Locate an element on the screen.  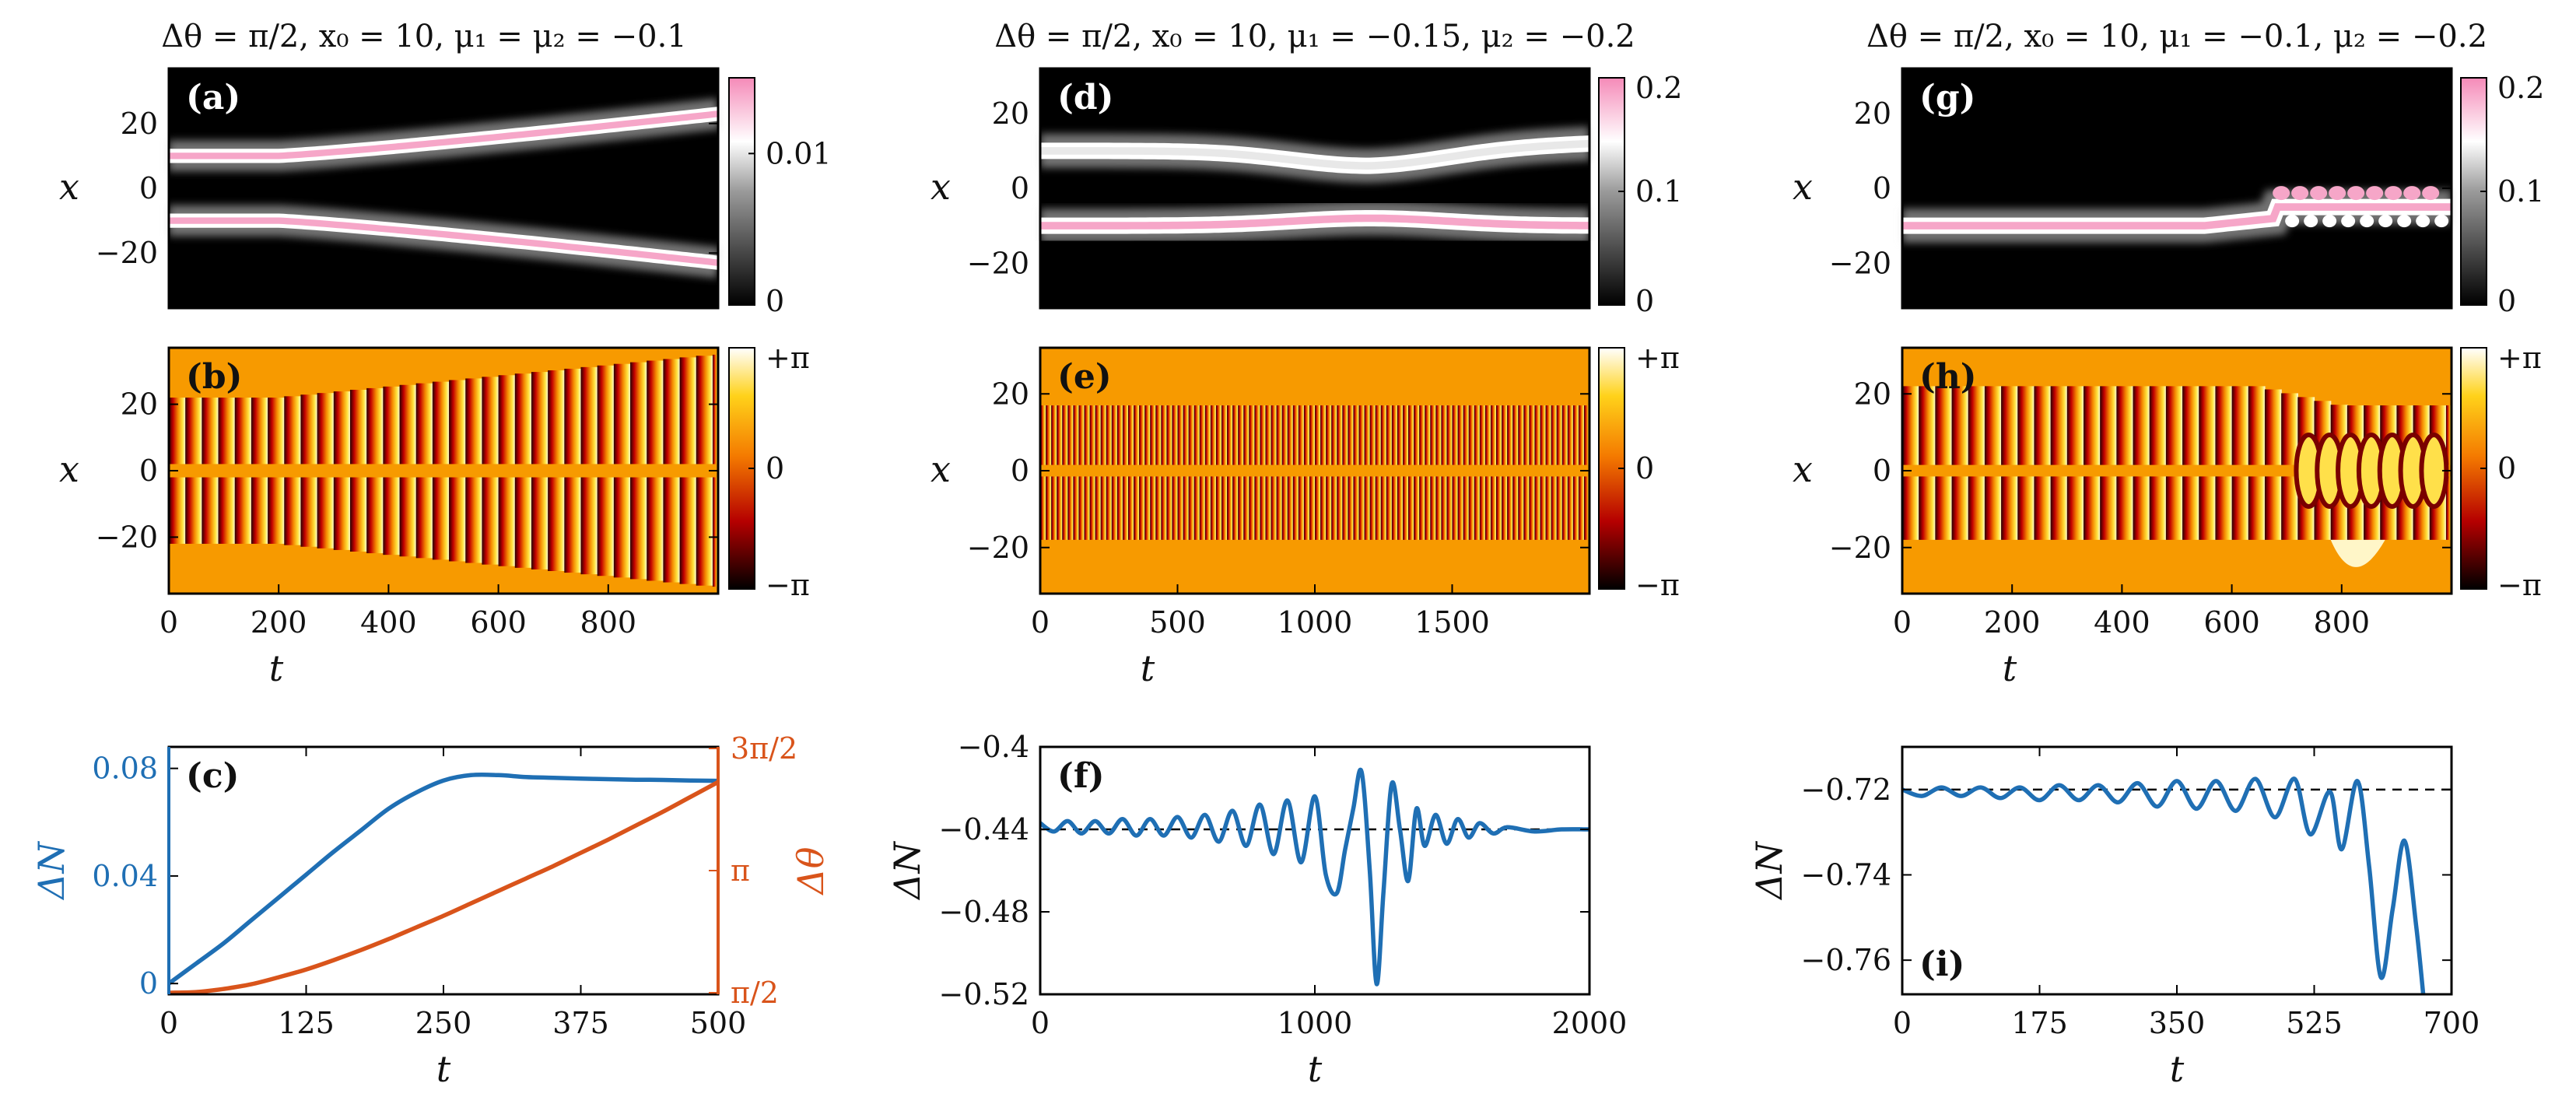
ytick-label-a: 20 is located at coordinates (139, 124).